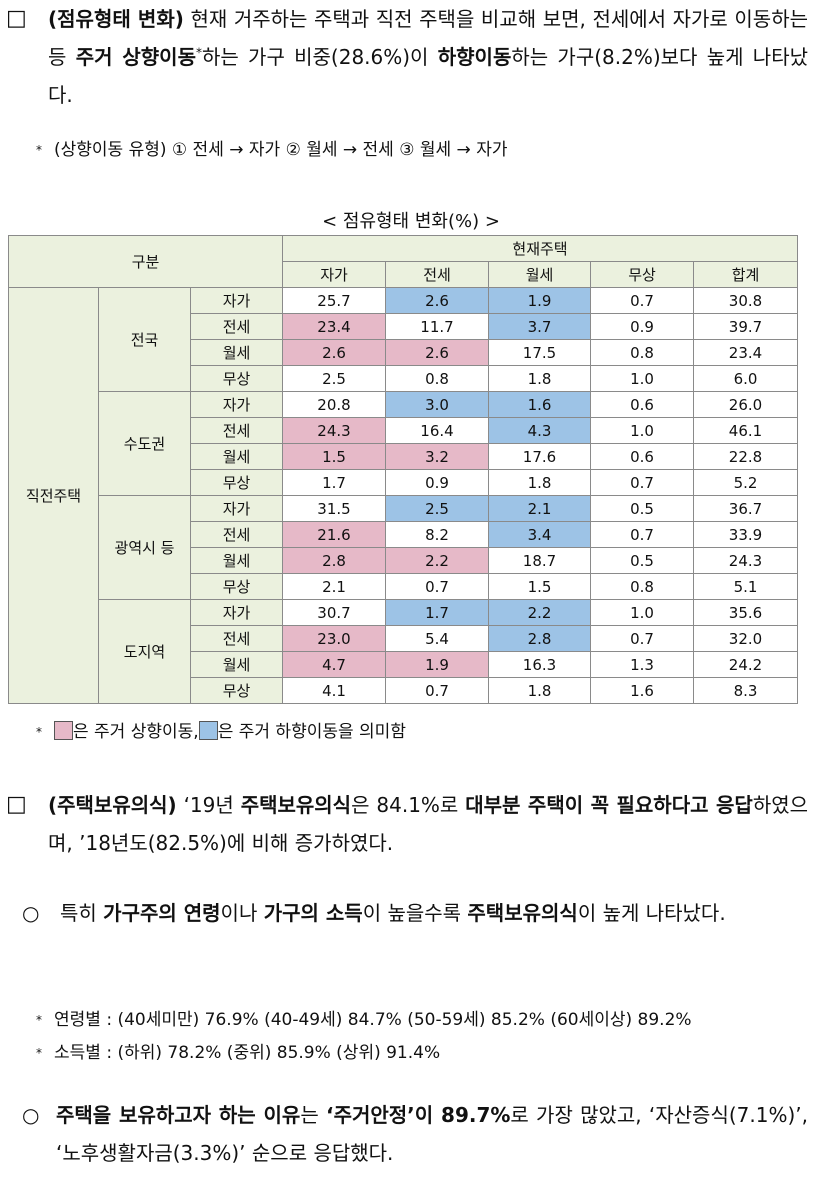  I want to click on table-row: 무상 4.1 0.7 1.8 1.6 8.3, so click(403, 690).